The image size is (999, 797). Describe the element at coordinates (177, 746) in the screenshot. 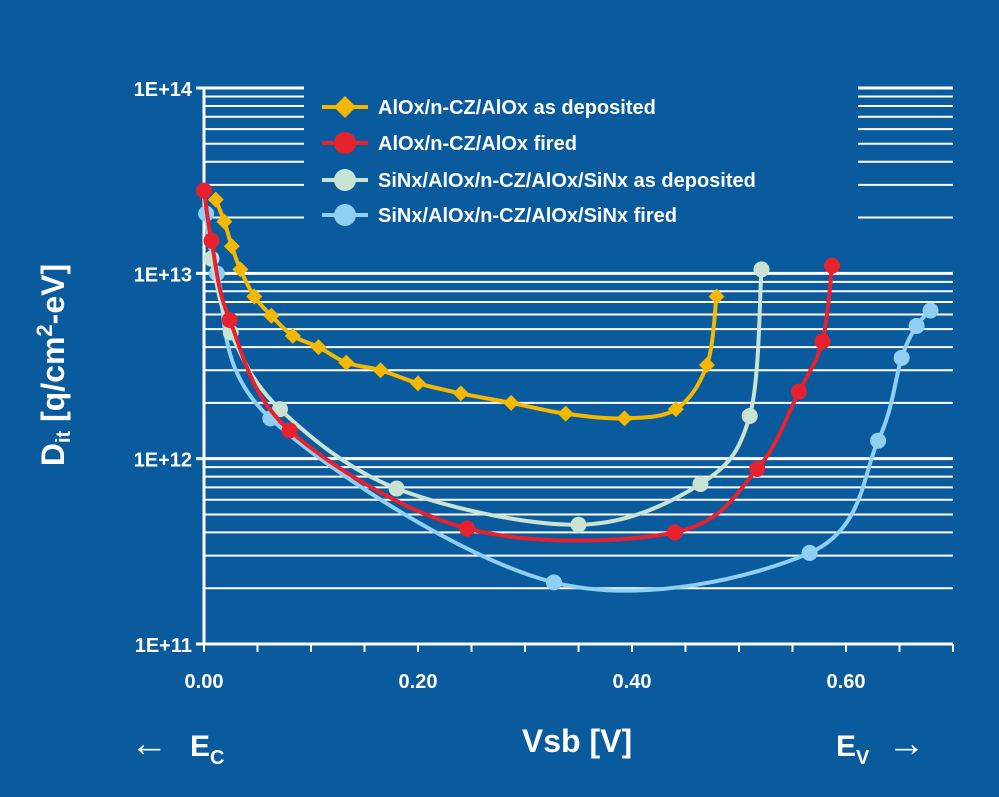

I see `conduction-band-label: ← EC` at that location.